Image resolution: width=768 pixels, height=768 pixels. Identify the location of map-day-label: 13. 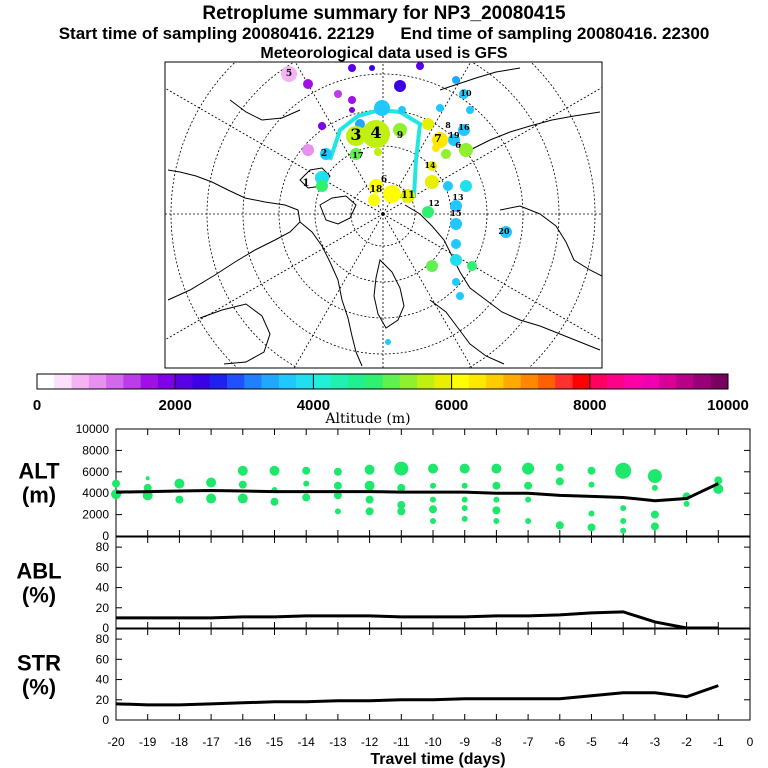
(458, 197).